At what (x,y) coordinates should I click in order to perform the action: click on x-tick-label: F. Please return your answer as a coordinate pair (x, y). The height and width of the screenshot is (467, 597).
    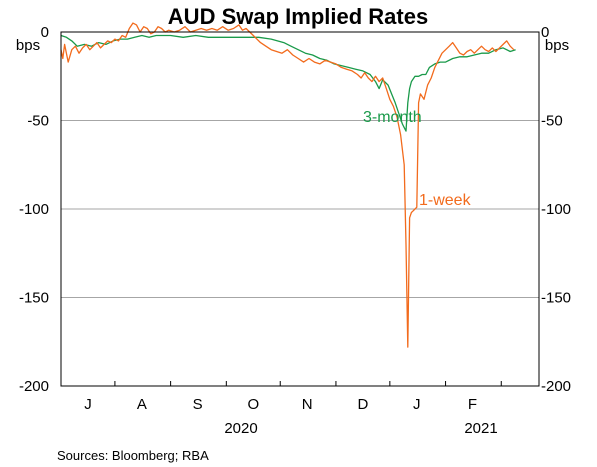
    Looking at the image, I should click on (472, 404).